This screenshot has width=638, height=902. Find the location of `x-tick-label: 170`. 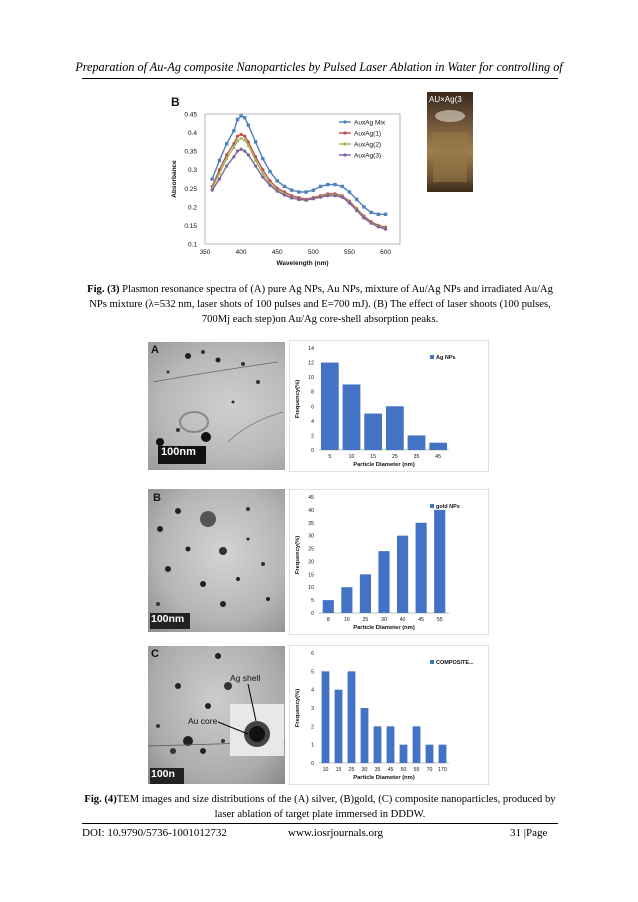

x-tick-label: 170 is located at coordinates (442, 770).